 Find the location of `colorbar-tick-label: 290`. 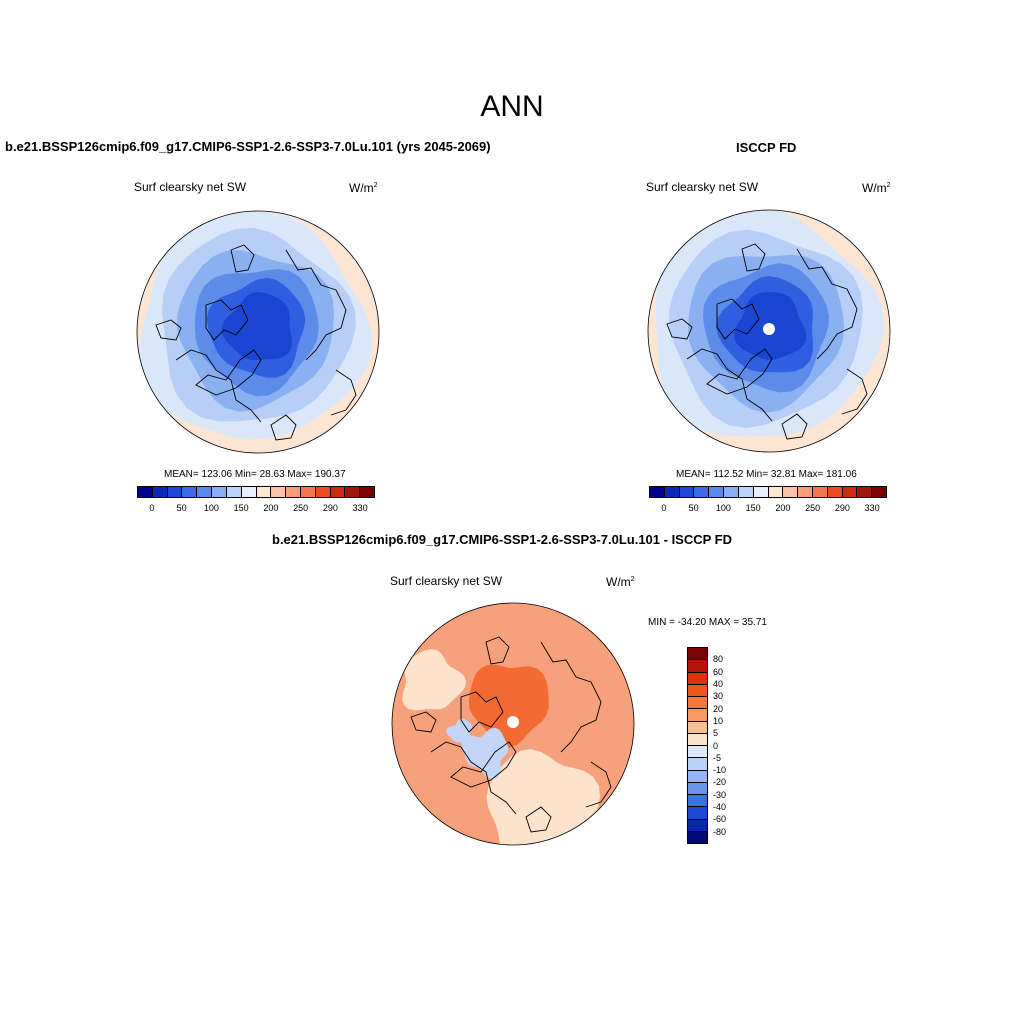

colorbar-tick-label: 290 is located at coordinates (842, 508).